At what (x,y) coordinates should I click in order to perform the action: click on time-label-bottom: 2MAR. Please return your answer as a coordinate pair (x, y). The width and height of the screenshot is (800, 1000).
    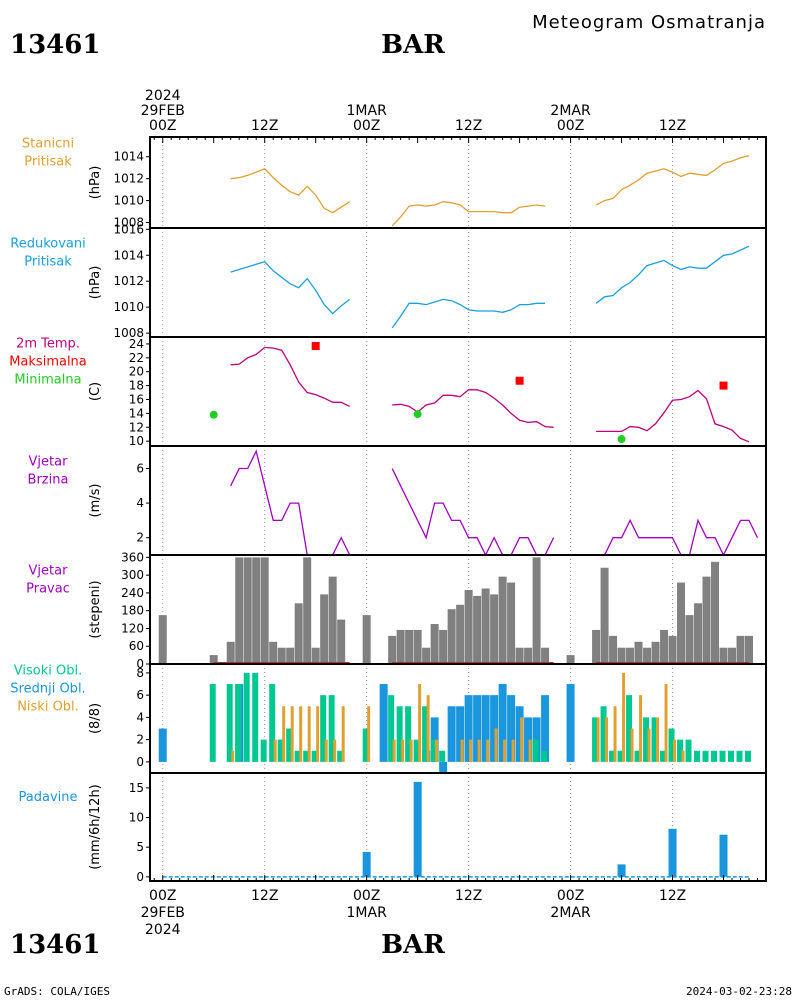
    Looking at the image, I should click on (570, 913).